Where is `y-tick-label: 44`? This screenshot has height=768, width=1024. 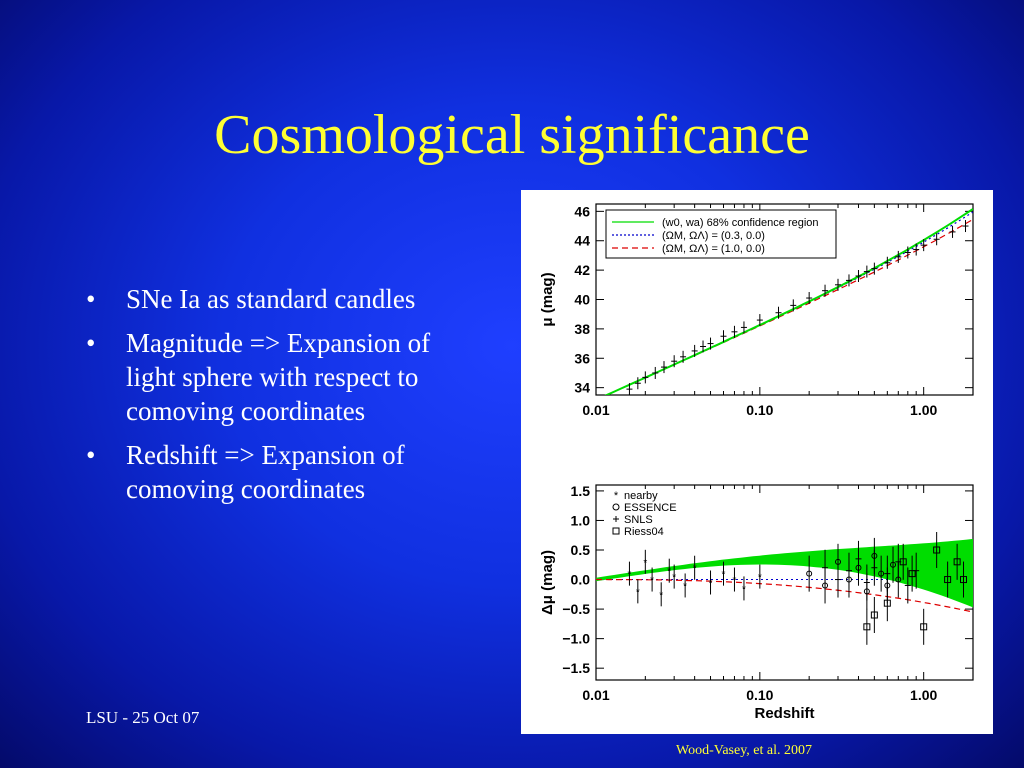
y-tick-label: 44 is located at coordinates (582, 241).